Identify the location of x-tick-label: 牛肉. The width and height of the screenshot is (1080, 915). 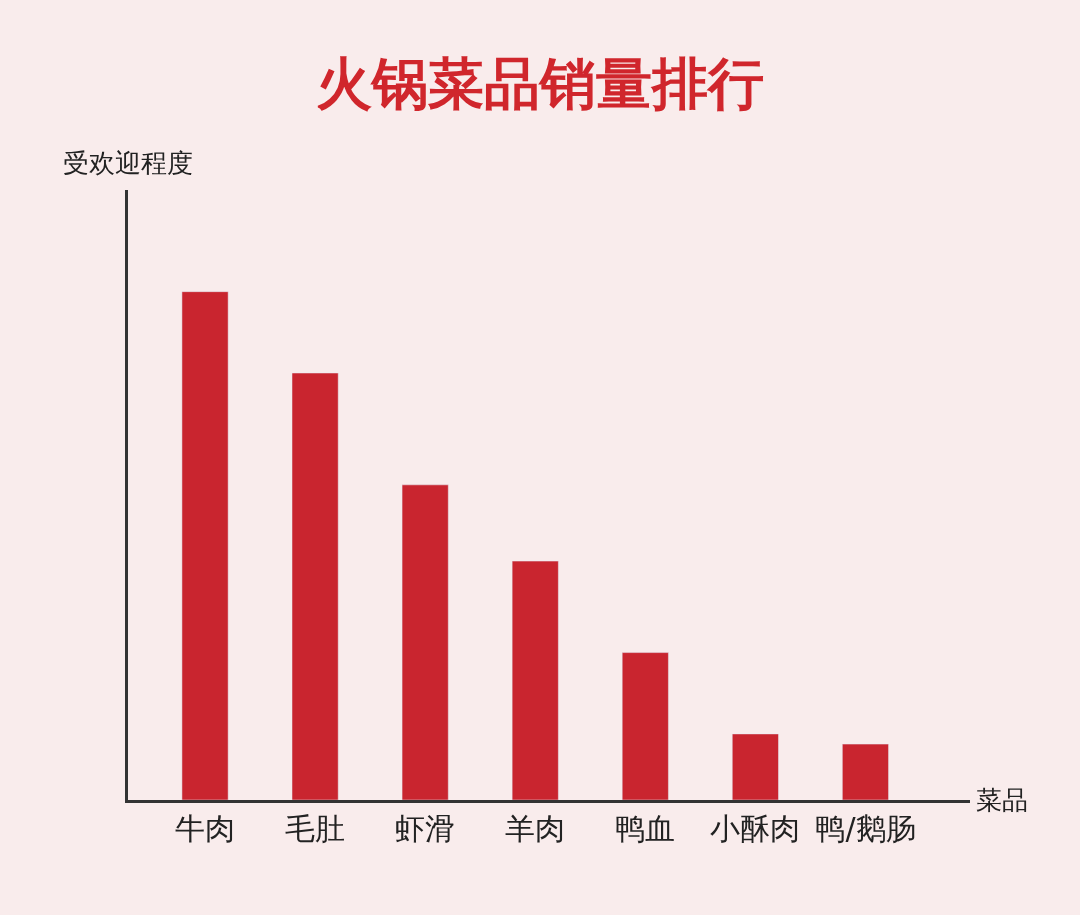
(205, 828).